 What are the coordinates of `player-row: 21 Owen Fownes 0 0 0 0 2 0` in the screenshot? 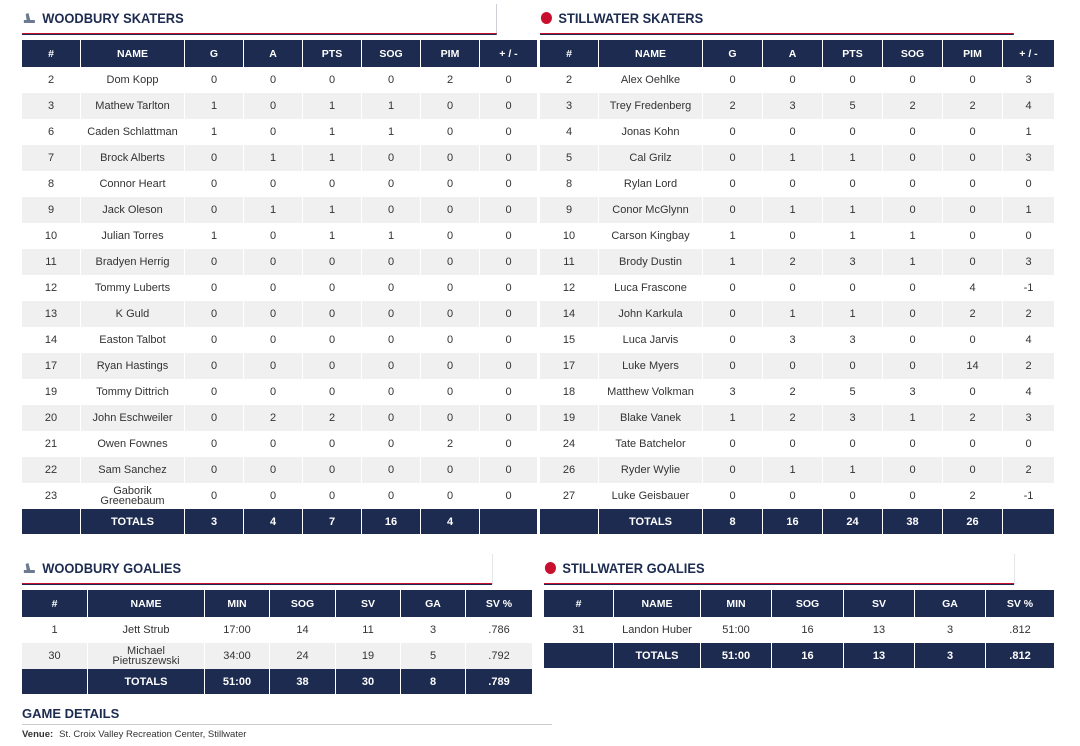 It's located at (280, 444).